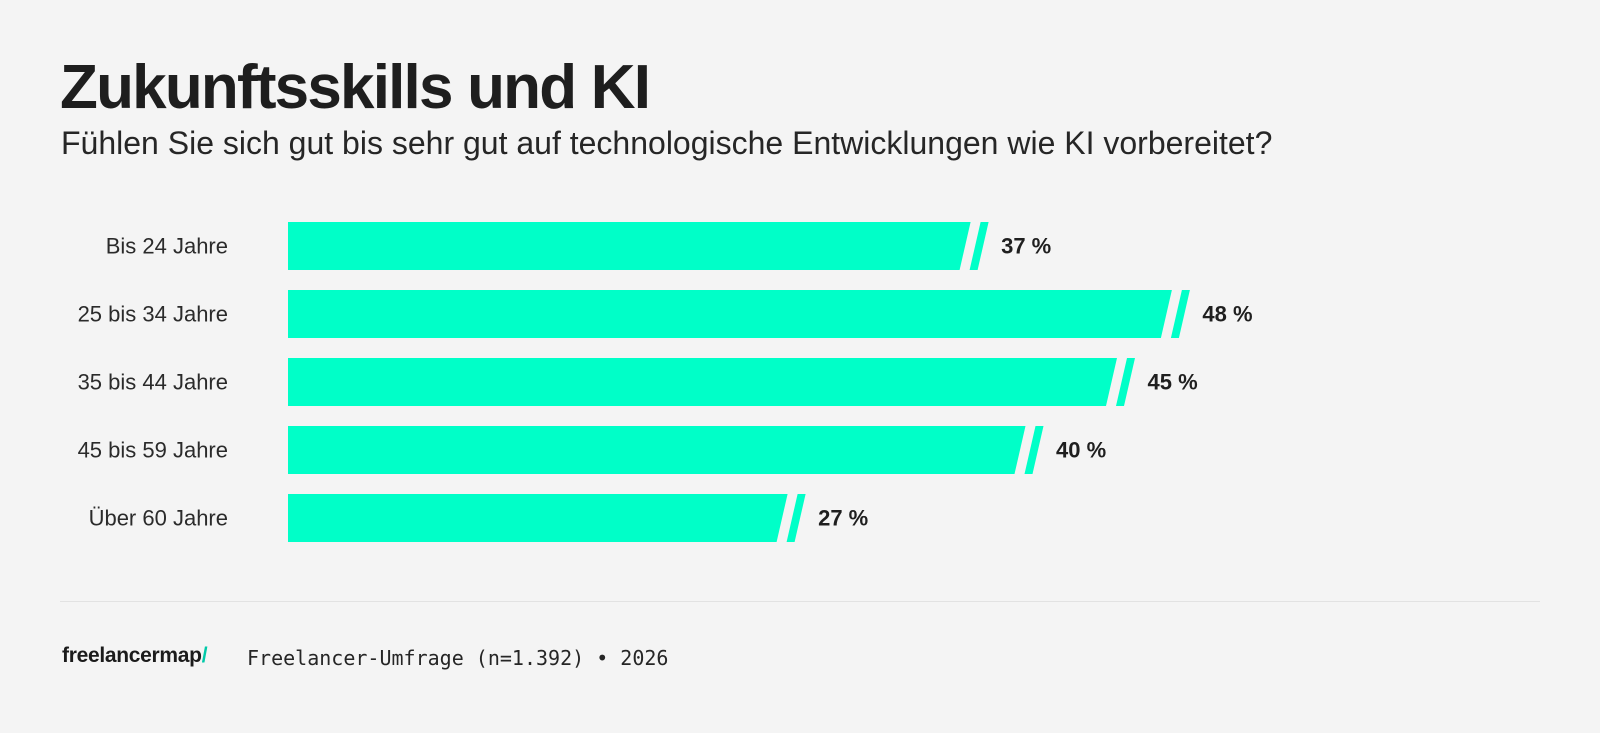  I want to click on chart-title: Zukunftsskills und KI, so click(355, 87).